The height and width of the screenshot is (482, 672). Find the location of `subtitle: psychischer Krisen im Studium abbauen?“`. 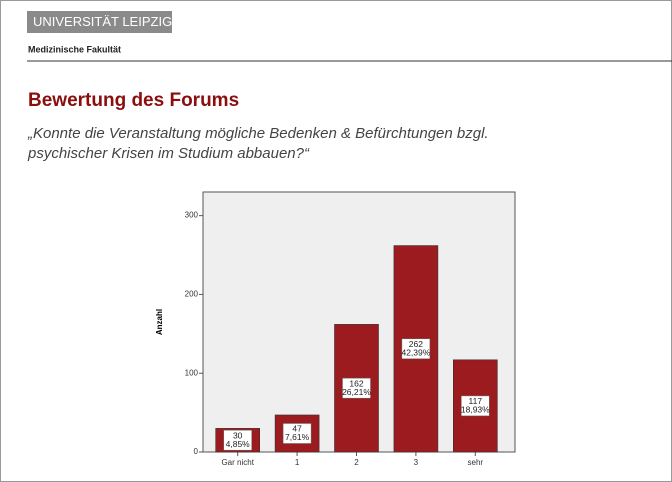

subtitle: psychischer Krisen im Studium abbauen?“ is located at coordinates (168, 153).